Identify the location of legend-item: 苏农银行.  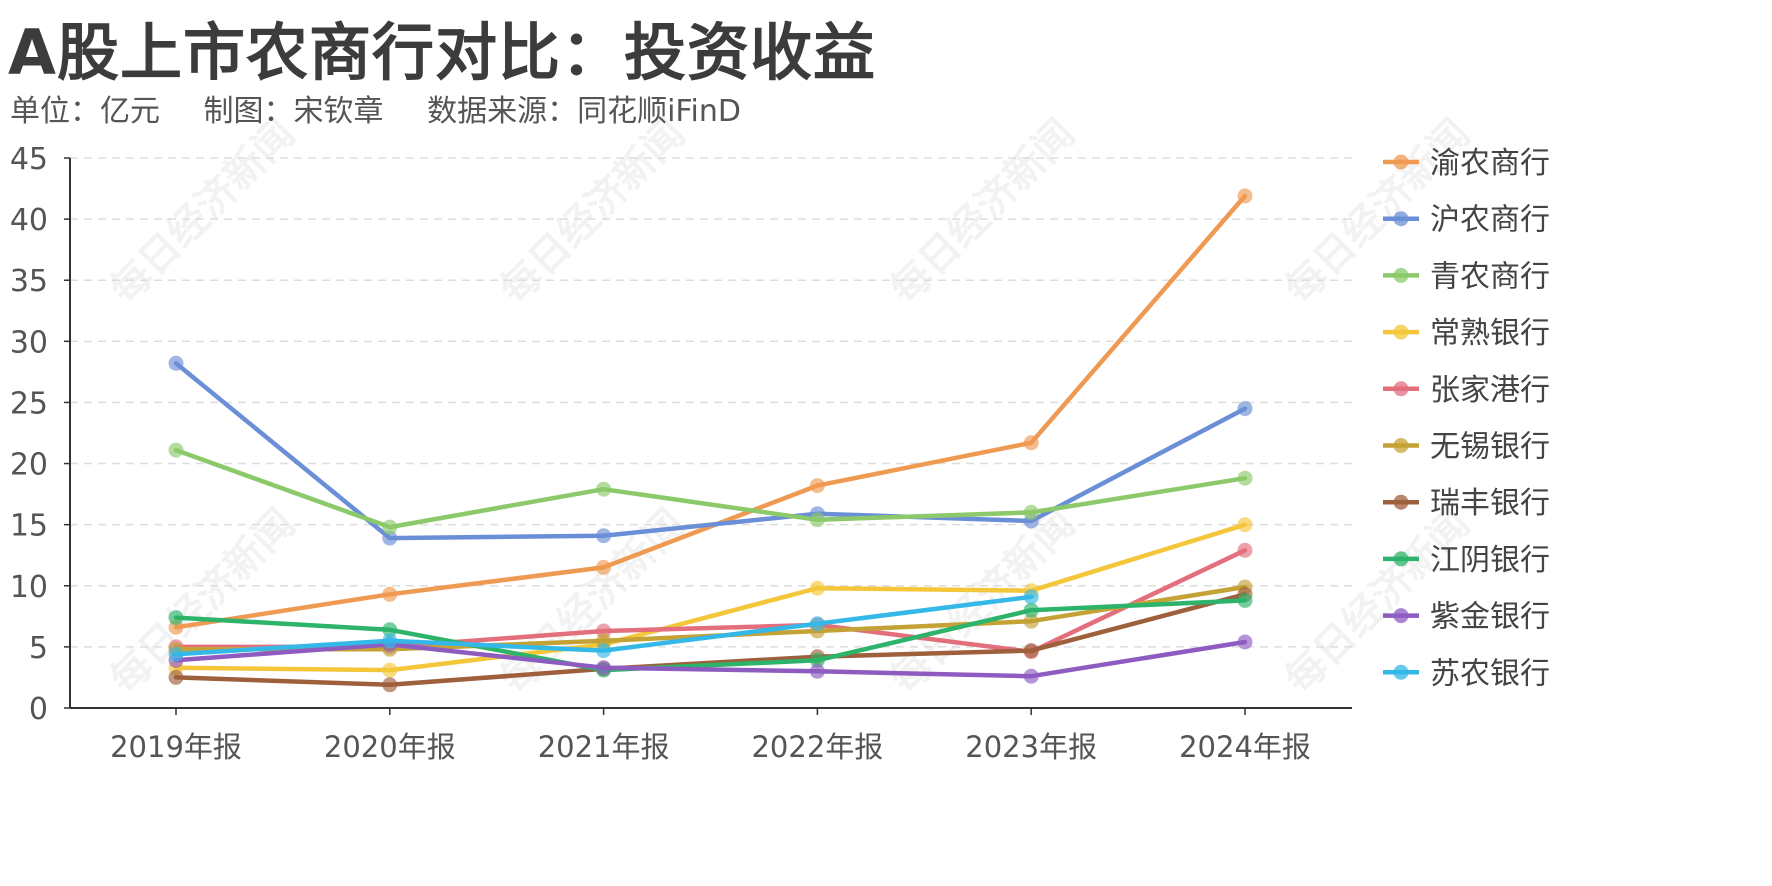
(1466, 673).